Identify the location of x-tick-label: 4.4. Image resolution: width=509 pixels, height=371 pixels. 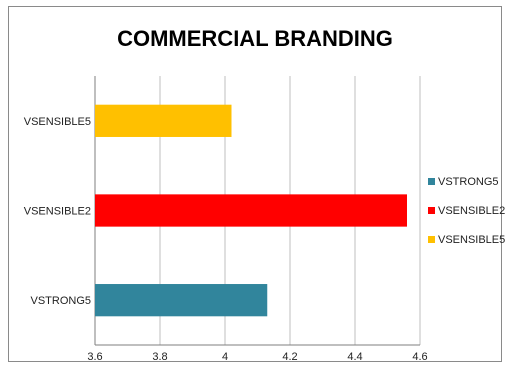
(354, 357).